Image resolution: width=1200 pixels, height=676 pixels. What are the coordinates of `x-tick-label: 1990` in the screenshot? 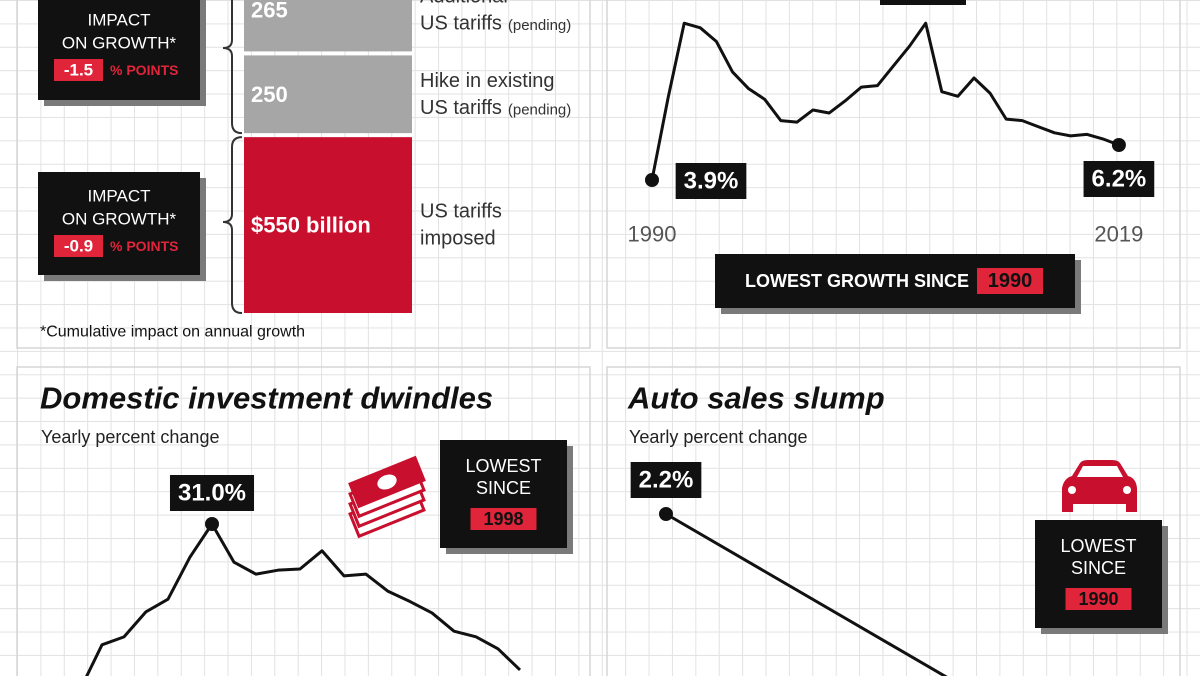 It's located at (652, 234).